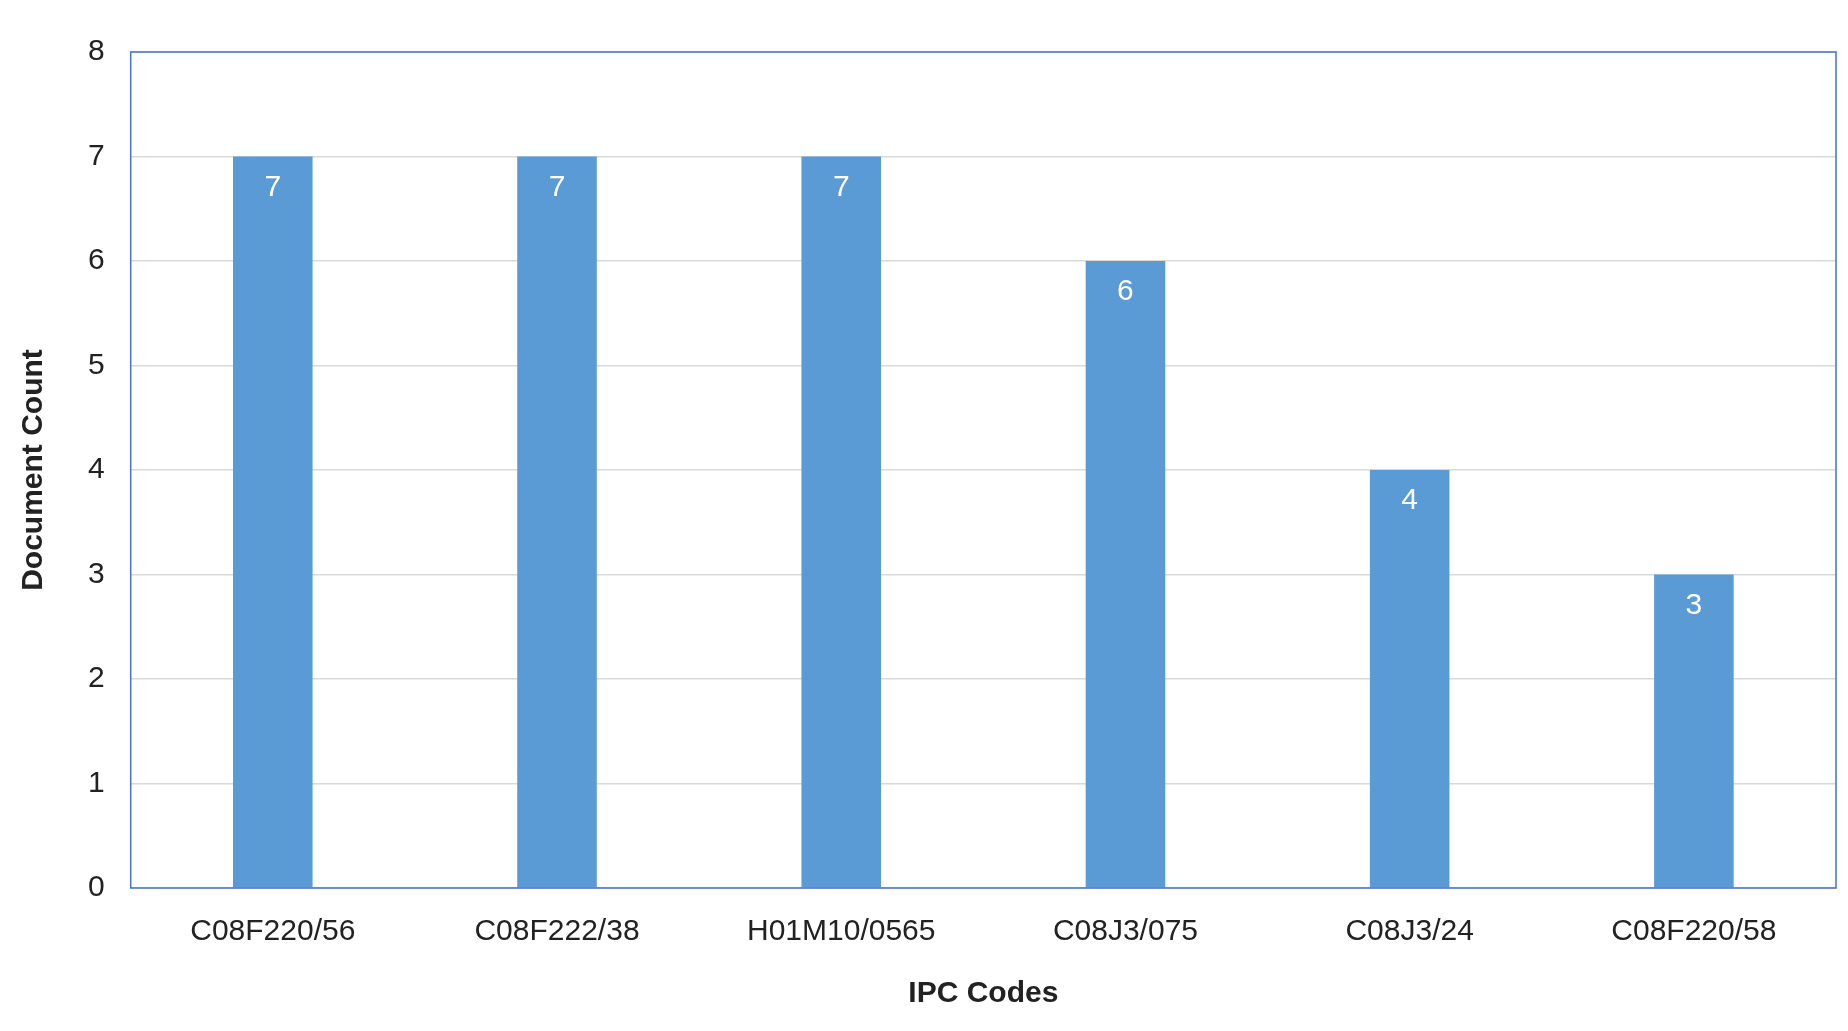 This screenshot has width=1848, height=1031. I want to click on y-tick-label: 3, so click(96, 572).